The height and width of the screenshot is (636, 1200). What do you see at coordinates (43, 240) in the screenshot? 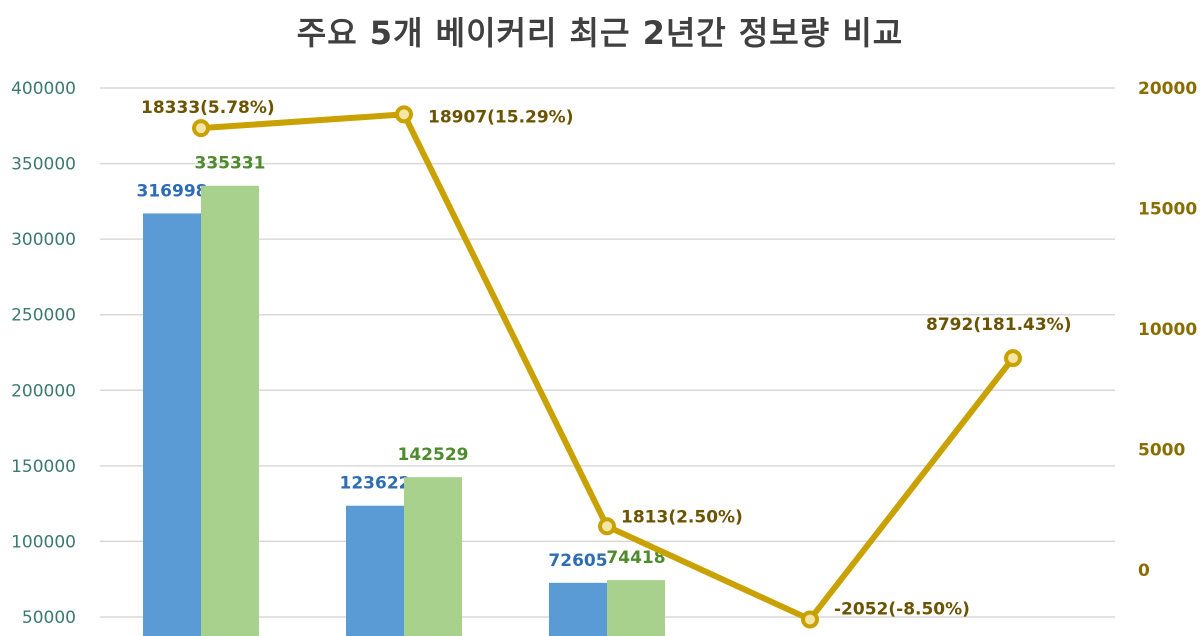
I see `y-left-tick-label: 300000` at bounding box center [43, 240].